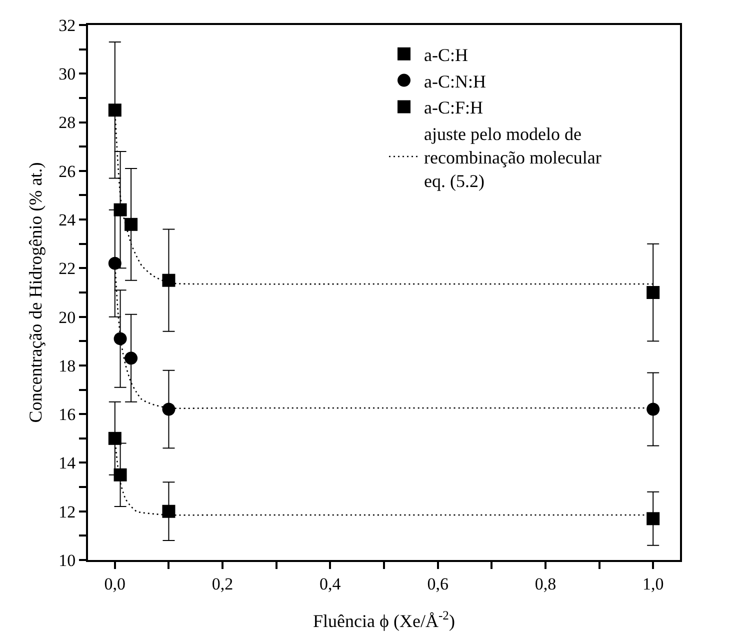 This screenshot has height=637, width=732. Describe the element at coordinates (67, 74) in the screenshot. I see `y-tick-label: 30` at that location.